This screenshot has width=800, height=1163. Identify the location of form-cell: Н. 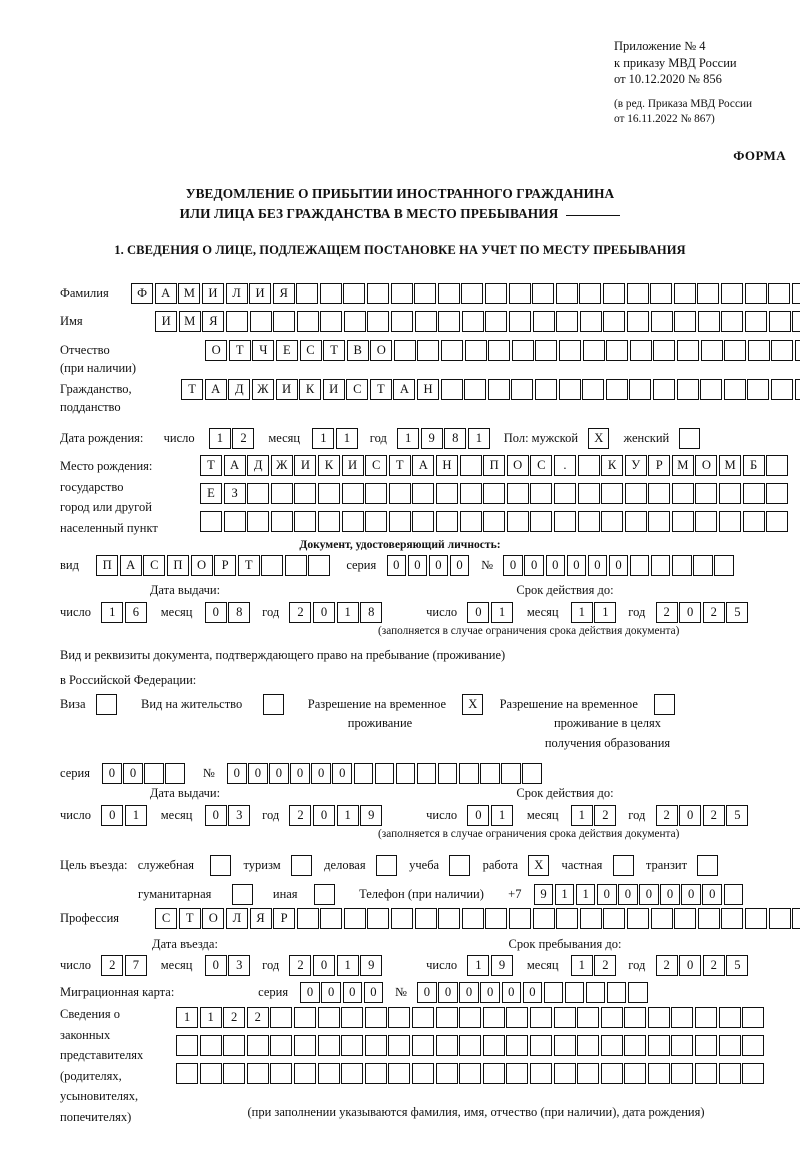
(446, 465).